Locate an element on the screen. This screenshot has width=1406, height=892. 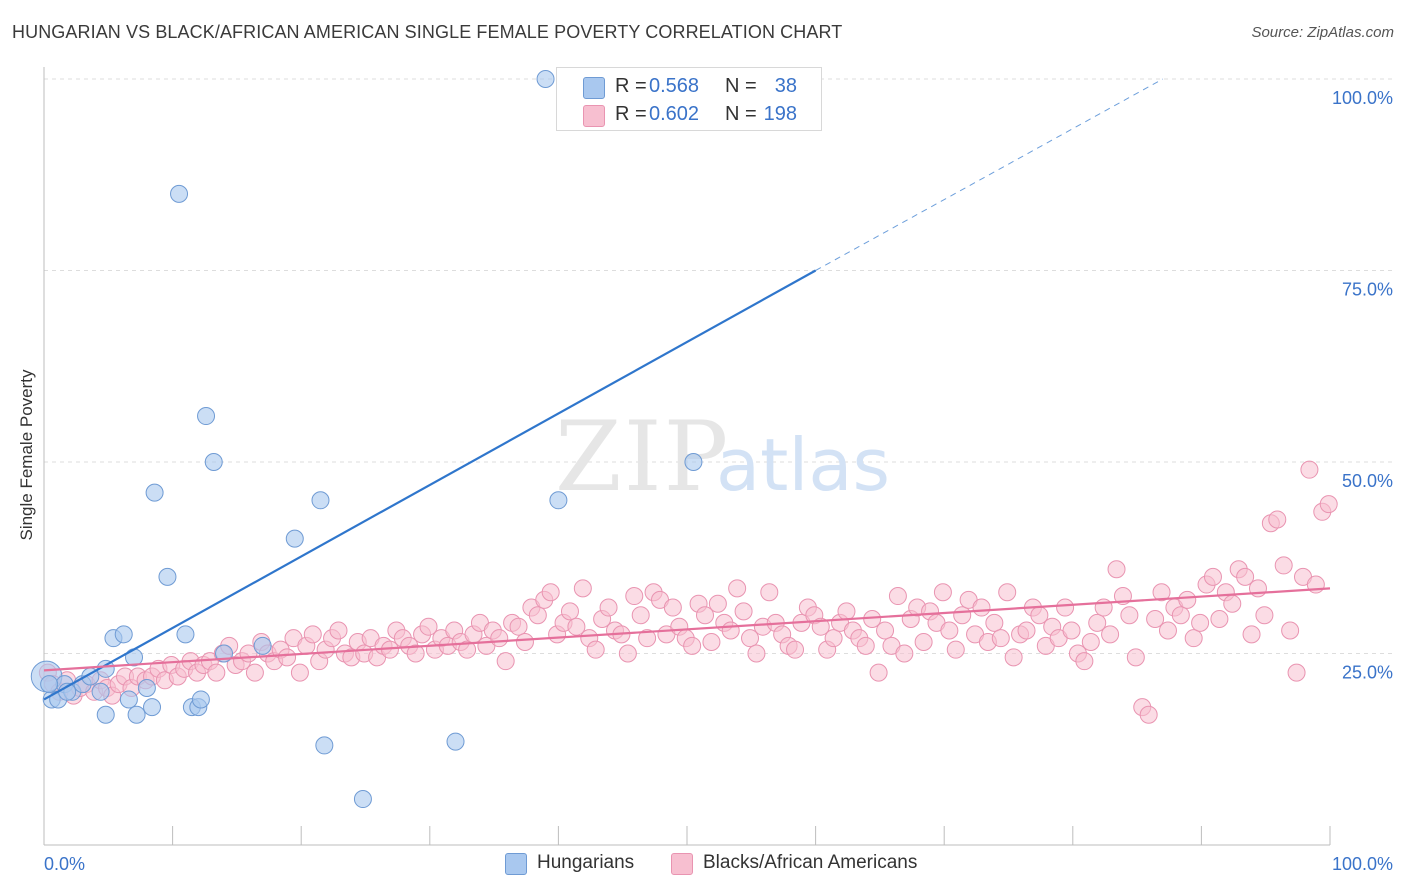
y-tick-label: 50.0% is located at coordinates (1367, 481).